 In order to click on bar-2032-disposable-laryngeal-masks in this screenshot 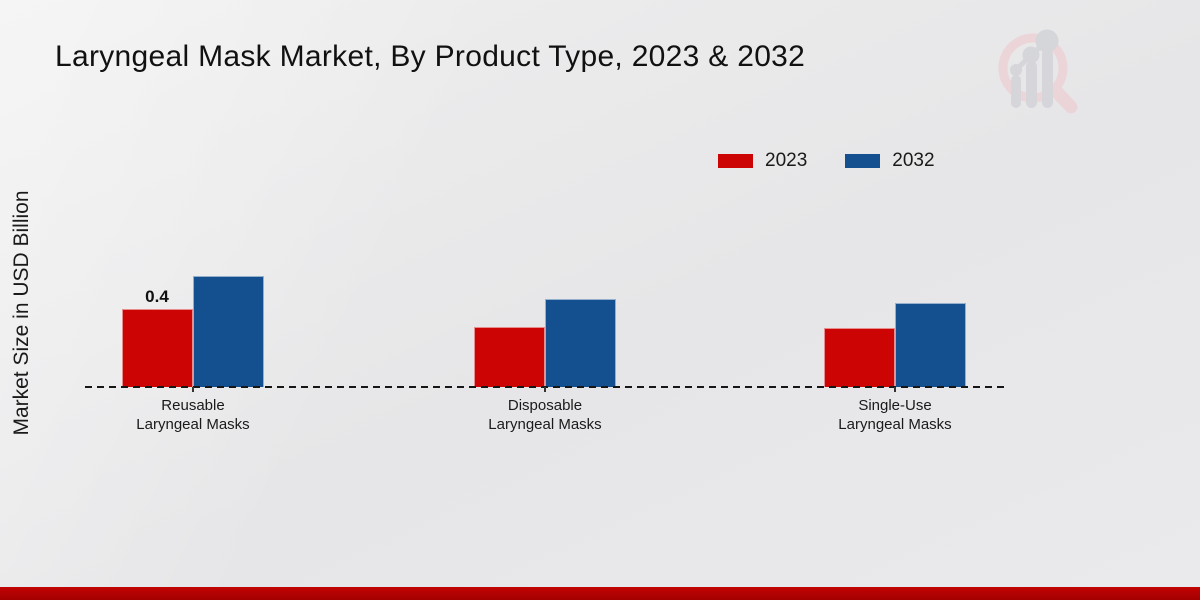, I will do `click(580, 343)`.